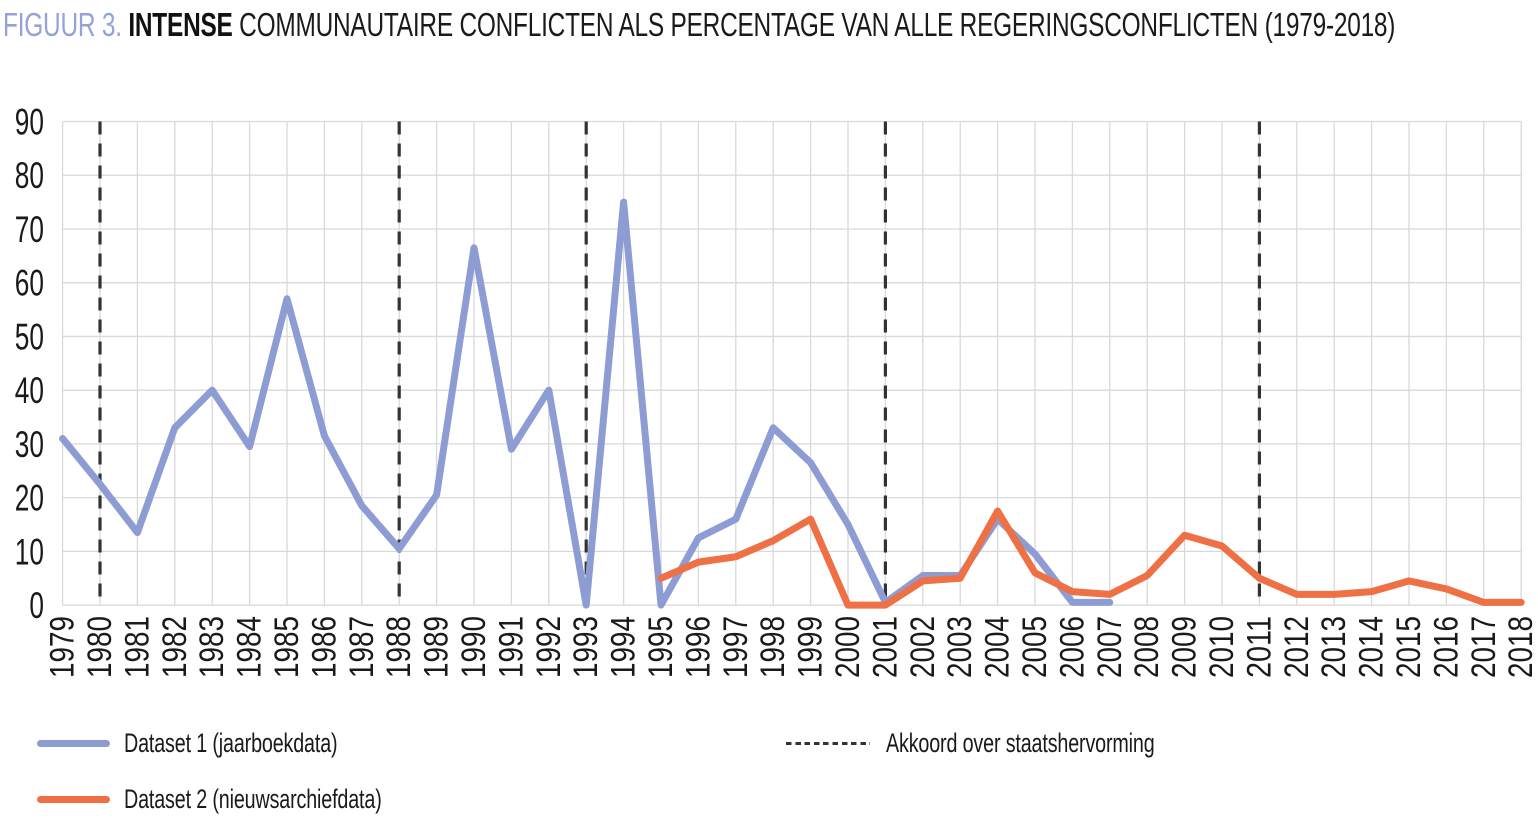  I want to click on legend-item-dataset1: Dataset 1 (jaarboekdata), so click(226, 743).